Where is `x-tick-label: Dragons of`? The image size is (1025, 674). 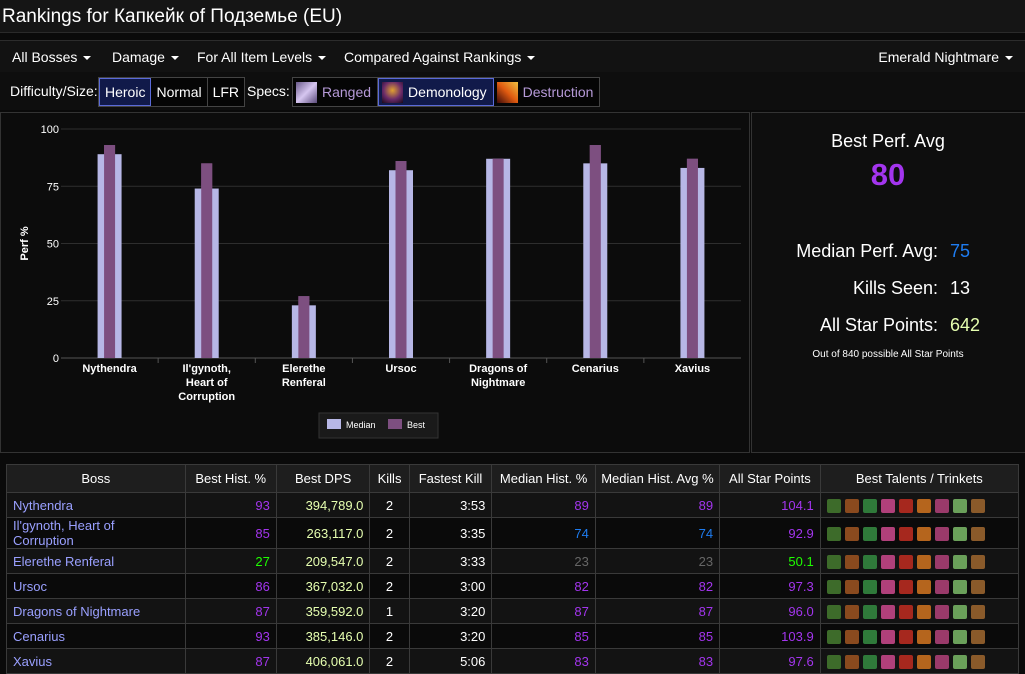 x-tick-label: Dragons of is located at coordinates (498, 369).